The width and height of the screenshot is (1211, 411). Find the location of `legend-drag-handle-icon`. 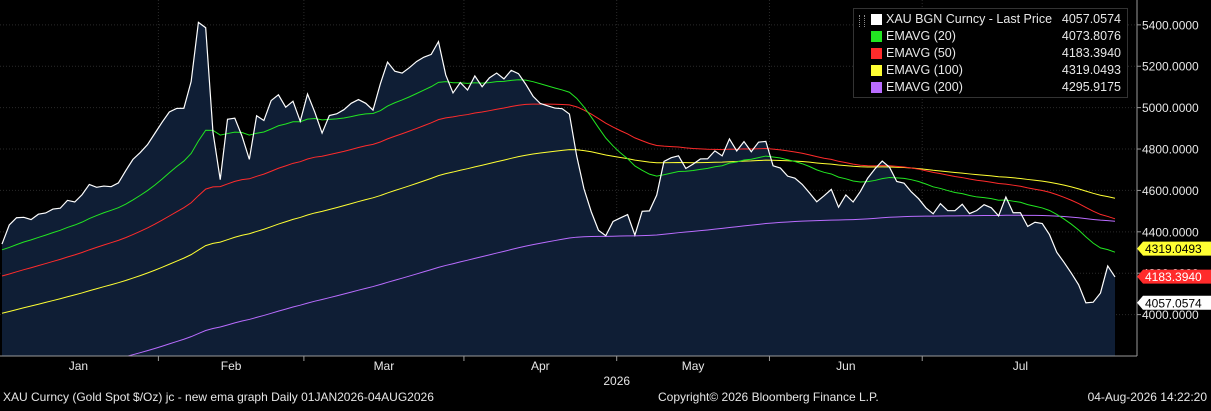

legend-drag-handle-icon is located at coordinates (862, 21).